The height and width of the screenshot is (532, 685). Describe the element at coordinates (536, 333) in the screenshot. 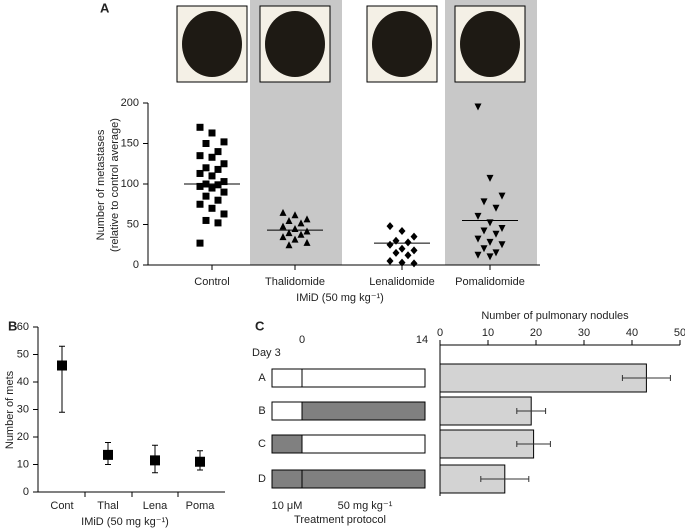

I see `x-tick-label: 20` at that location.